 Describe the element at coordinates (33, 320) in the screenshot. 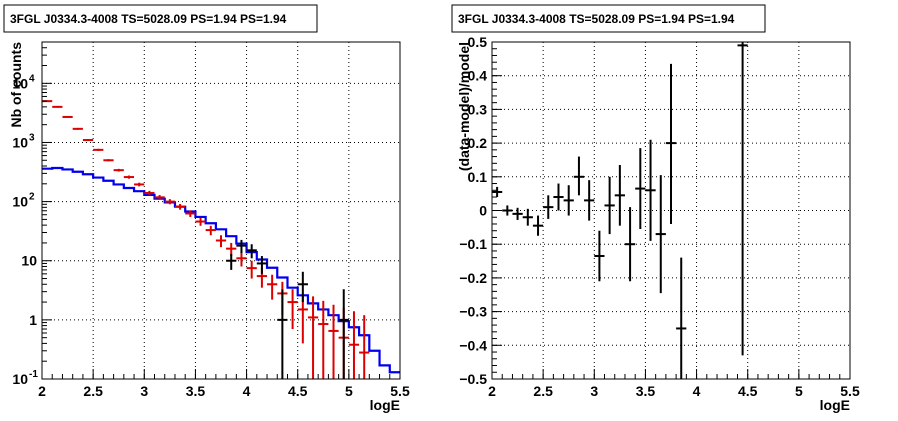

I see `l-y-tick-label: 1` at that location.